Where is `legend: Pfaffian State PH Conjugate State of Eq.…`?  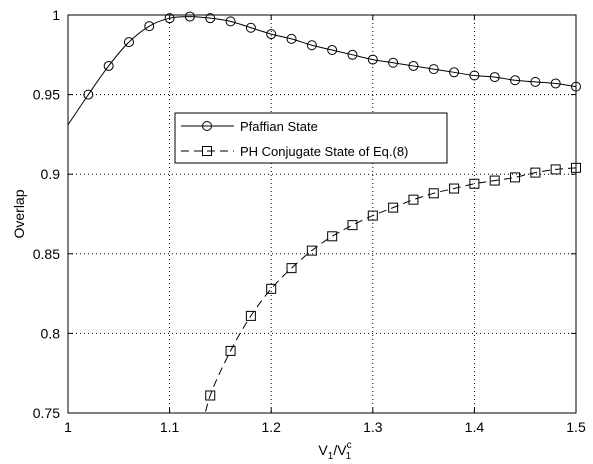
legend: Pfaffian State PH Conjugate State of Eq.… is located at coordinates (311, 138).